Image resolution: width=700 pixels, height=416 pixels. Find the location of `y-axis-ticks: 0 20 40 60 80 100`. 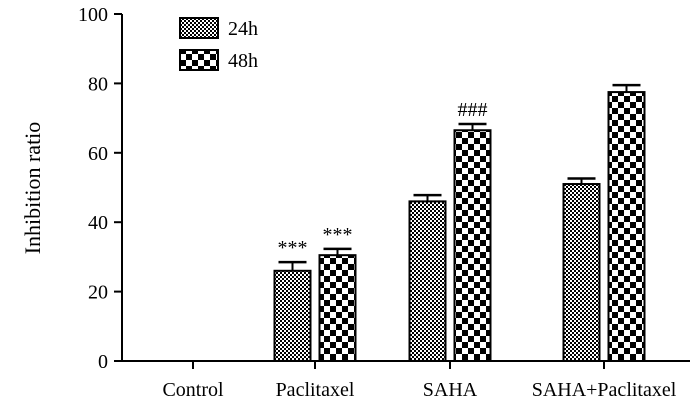

y-axis-ticks: 0 20 40 60 80 100 is located at coordinates (100, 188).